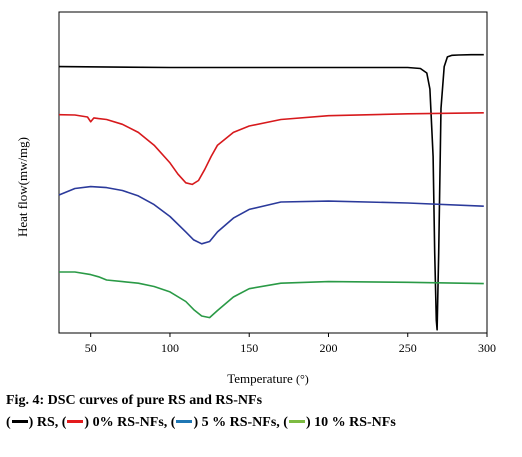  What do you see at coordinates (302, 379) in the screenshot?
I see `x-axis-label-unit: (°)` at bounding box center [302, 379].